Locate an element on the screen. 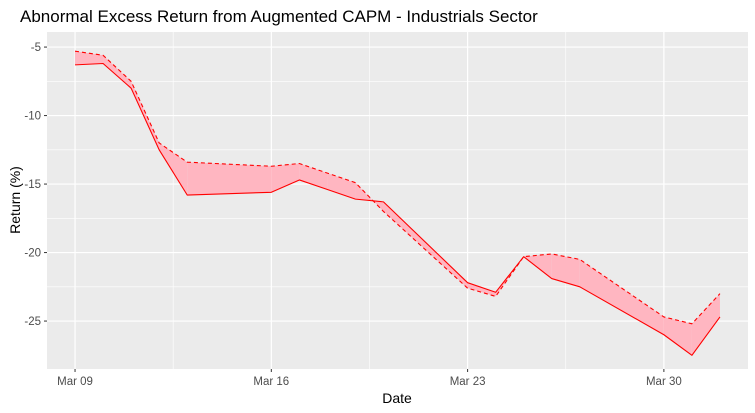 This screenshot has width=755, height=413. x-tick-label: Mar 30 is located at coordinates (664, 382).